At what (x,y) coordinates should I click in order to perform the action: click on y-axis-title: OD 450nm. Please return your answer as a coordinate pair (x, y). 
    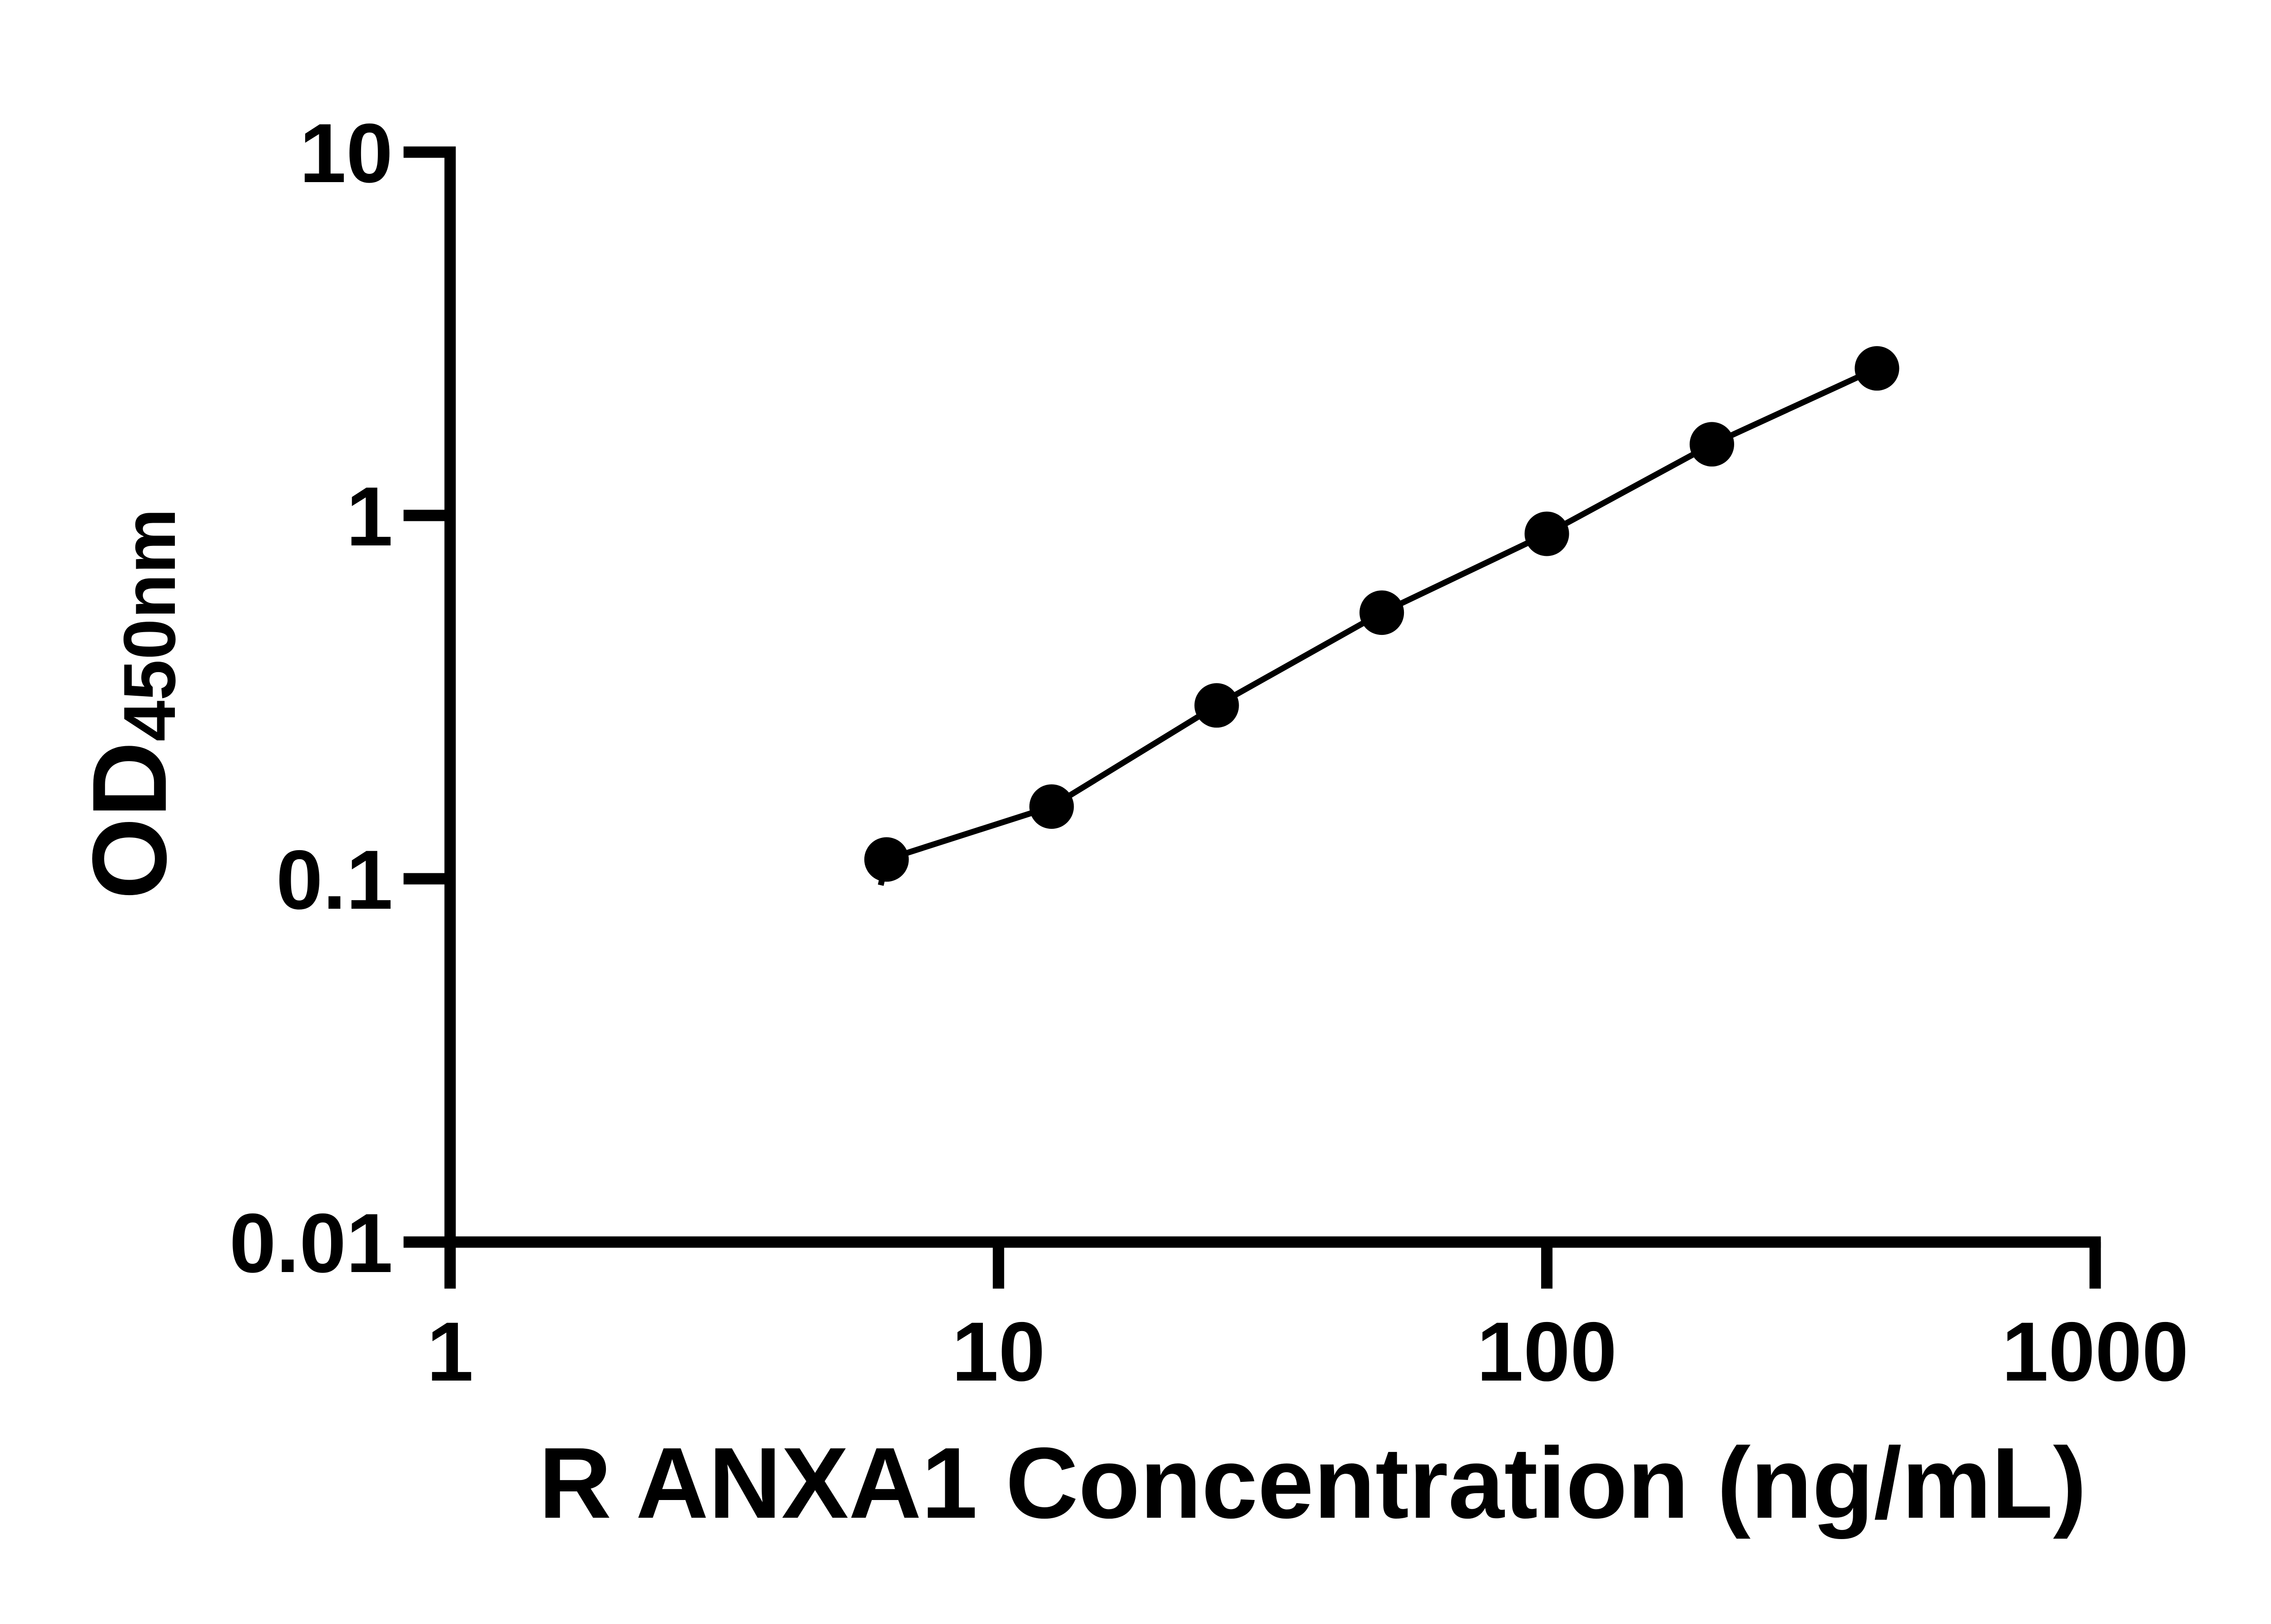
    Looking at the image, I should click on (147, 704).